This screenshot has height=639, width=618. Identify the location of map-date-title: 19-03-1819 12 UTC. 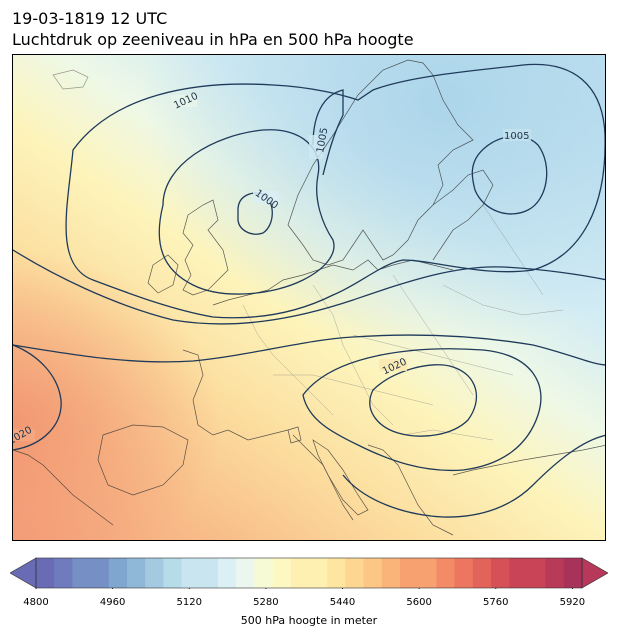
(90, 18).